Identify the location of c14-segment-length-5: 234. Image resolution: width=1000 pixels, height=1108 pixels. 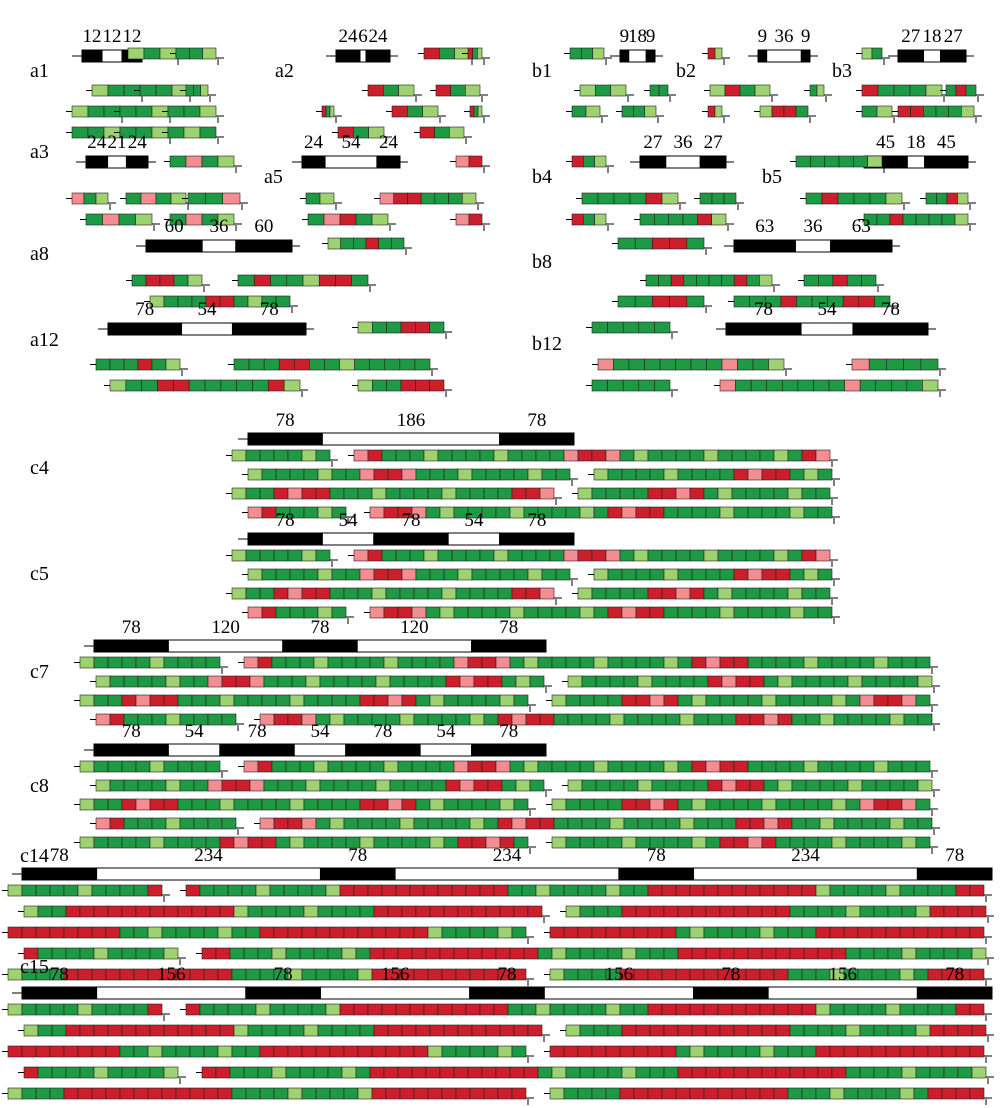
(805, 855).